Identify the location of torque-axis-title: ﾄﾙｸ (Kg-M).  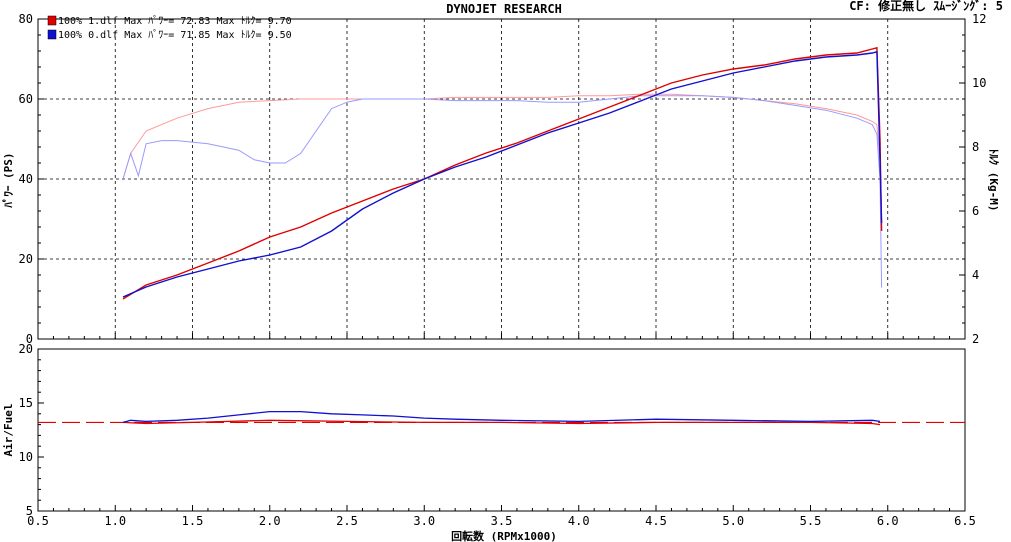
(993, 180).